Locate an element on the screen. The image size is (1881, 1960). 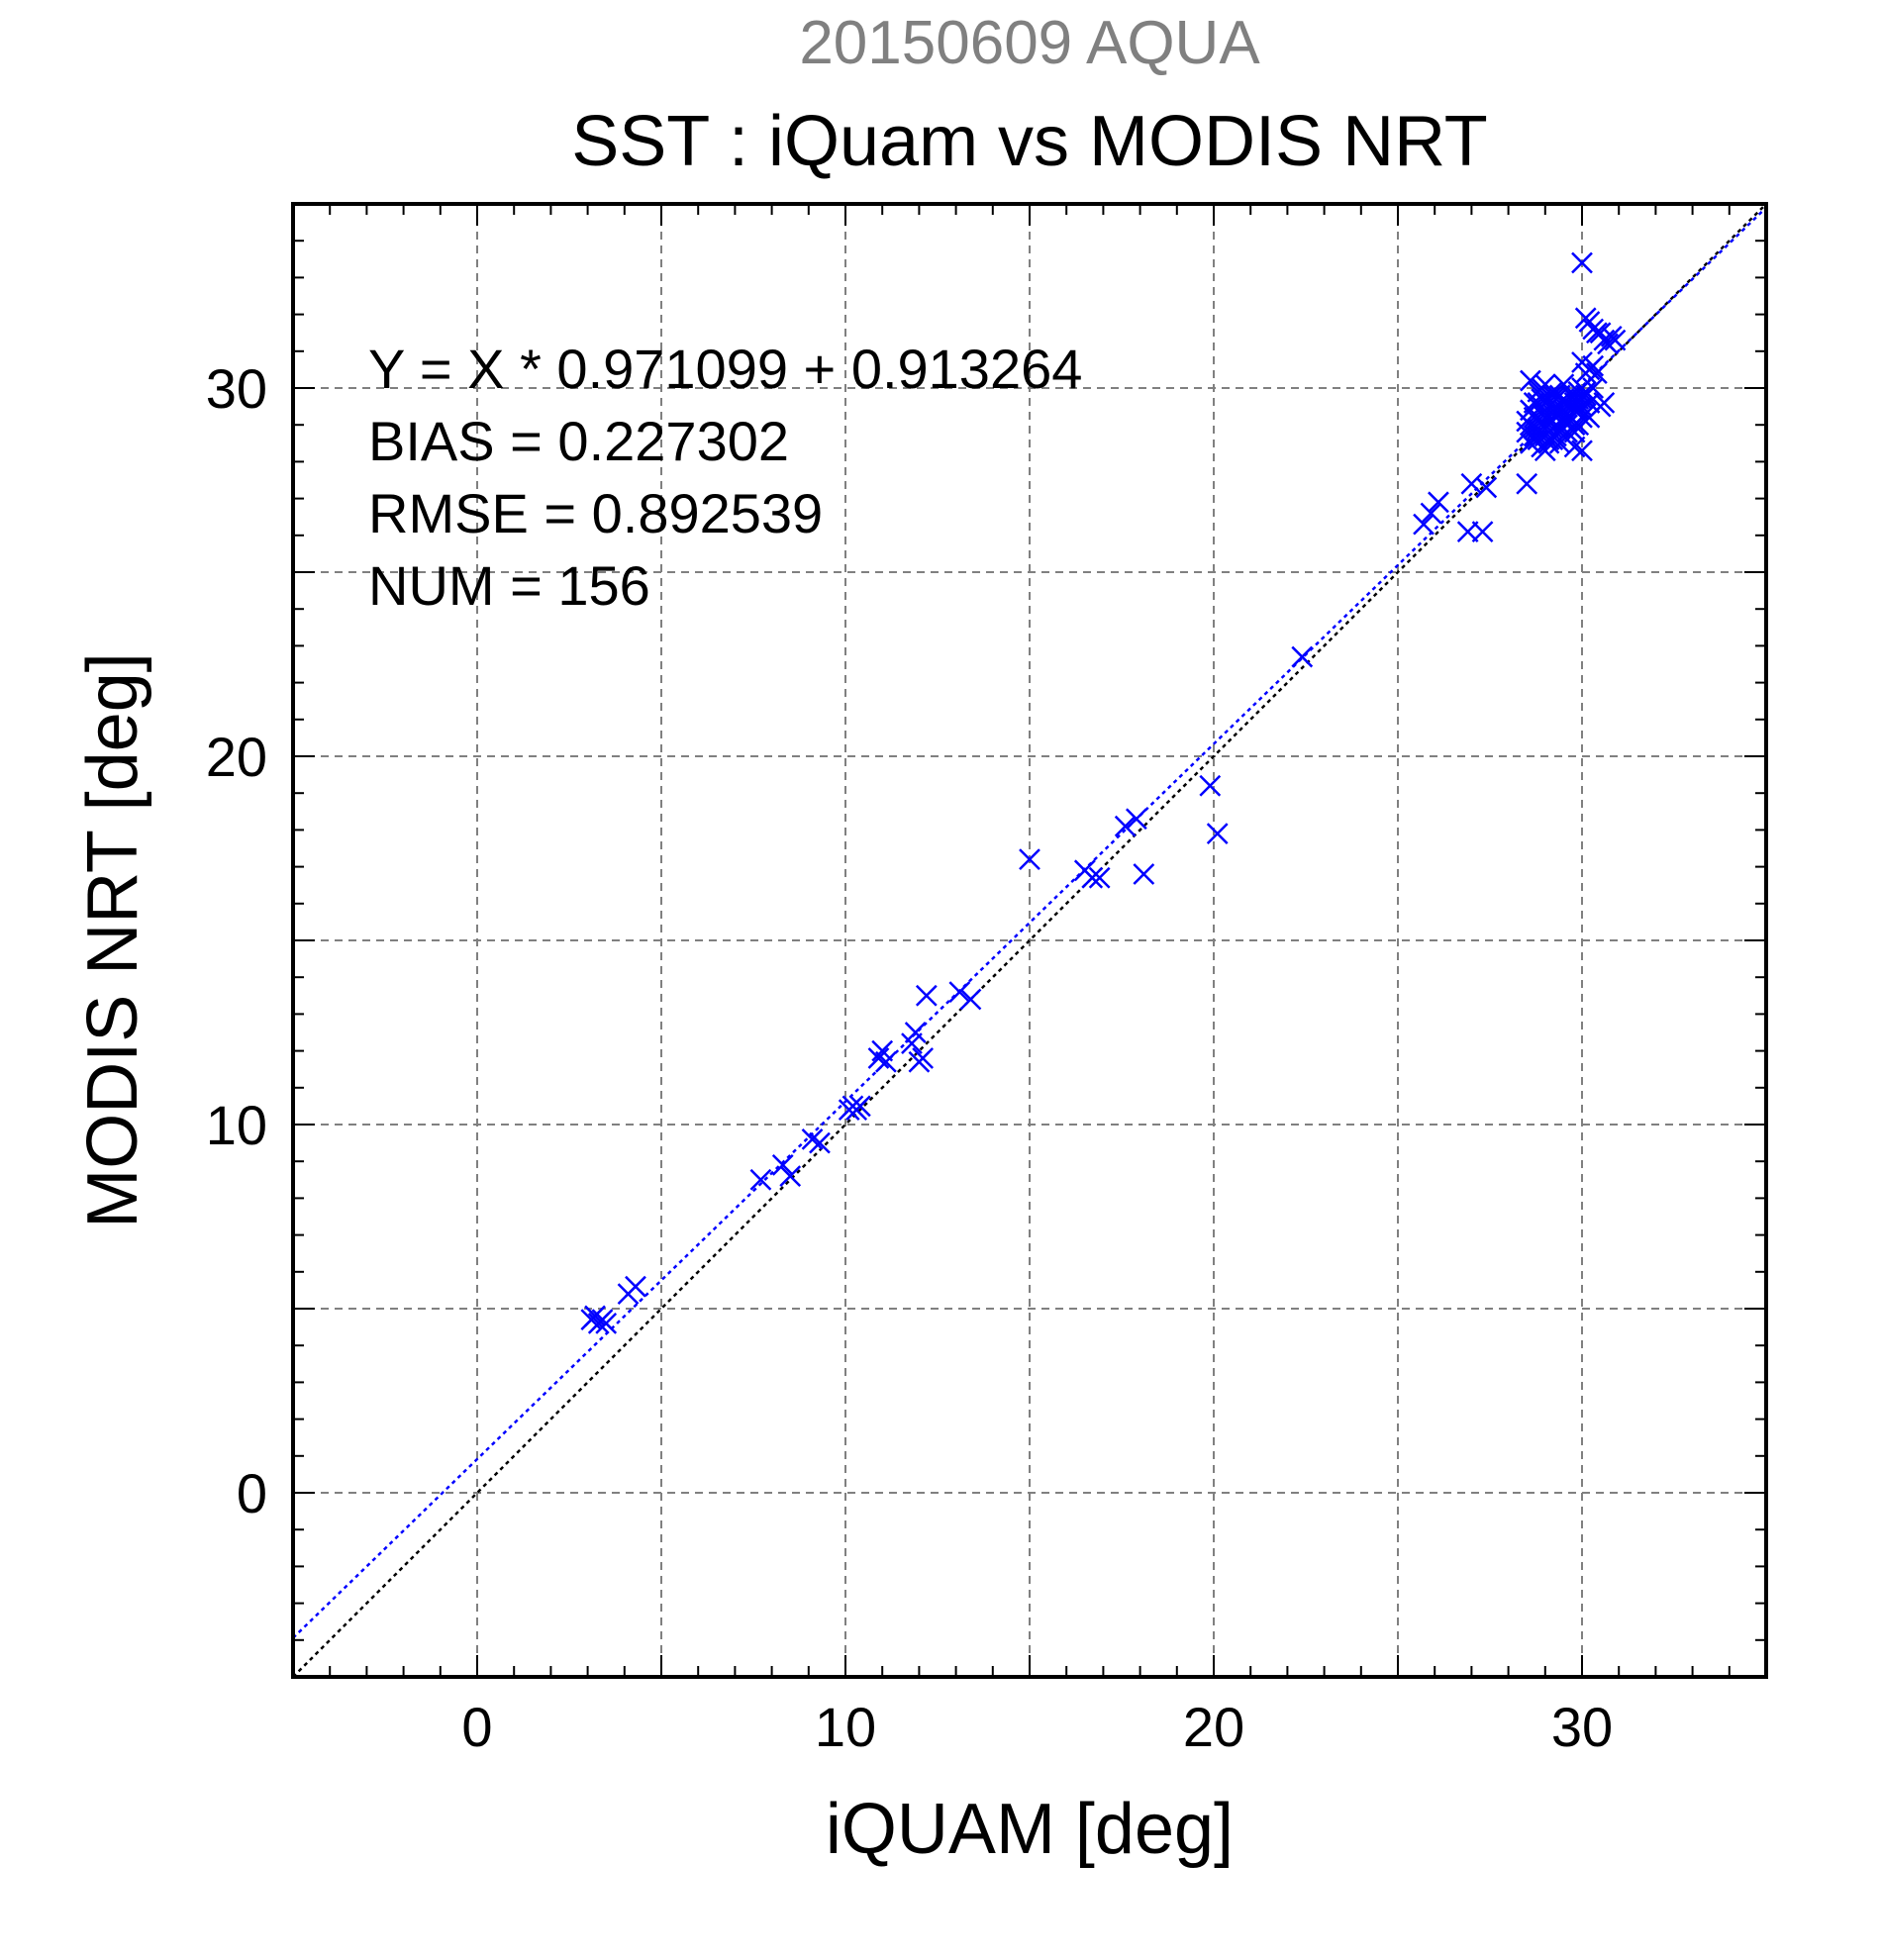
x-tick-label: 30 is located at coordinates (1582, 1727).